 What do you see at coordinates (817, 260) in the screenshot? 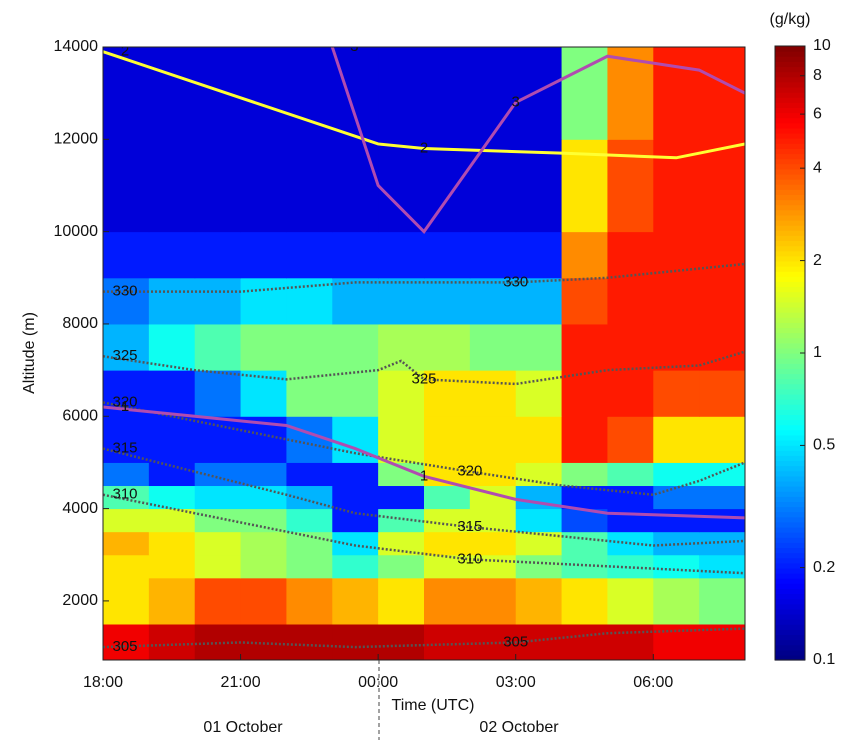
I see `colorbar-tick-label: 2` at bounding box center [817, 260].